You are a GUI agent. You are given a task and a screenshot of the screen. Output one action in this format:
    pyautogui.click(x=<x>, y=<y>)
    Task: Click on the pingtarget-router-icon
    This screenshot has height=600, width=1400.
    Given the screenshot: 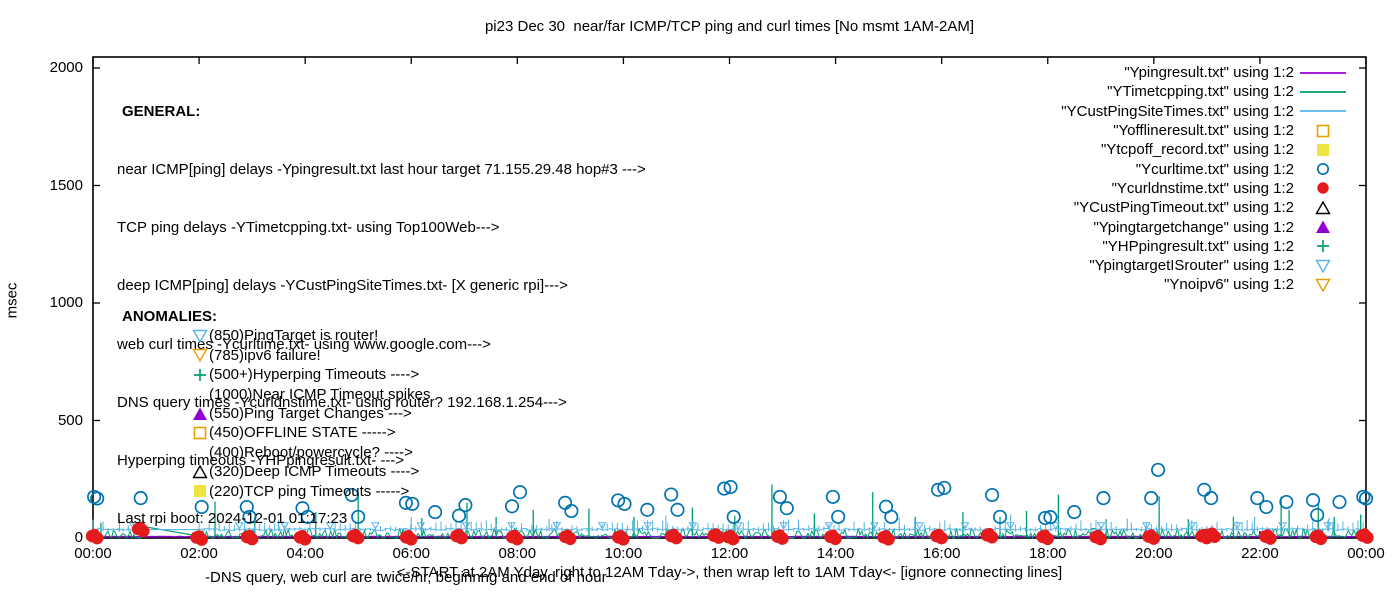 What is the action you would take?
    pyautogui.click(x=200, y=336)
    